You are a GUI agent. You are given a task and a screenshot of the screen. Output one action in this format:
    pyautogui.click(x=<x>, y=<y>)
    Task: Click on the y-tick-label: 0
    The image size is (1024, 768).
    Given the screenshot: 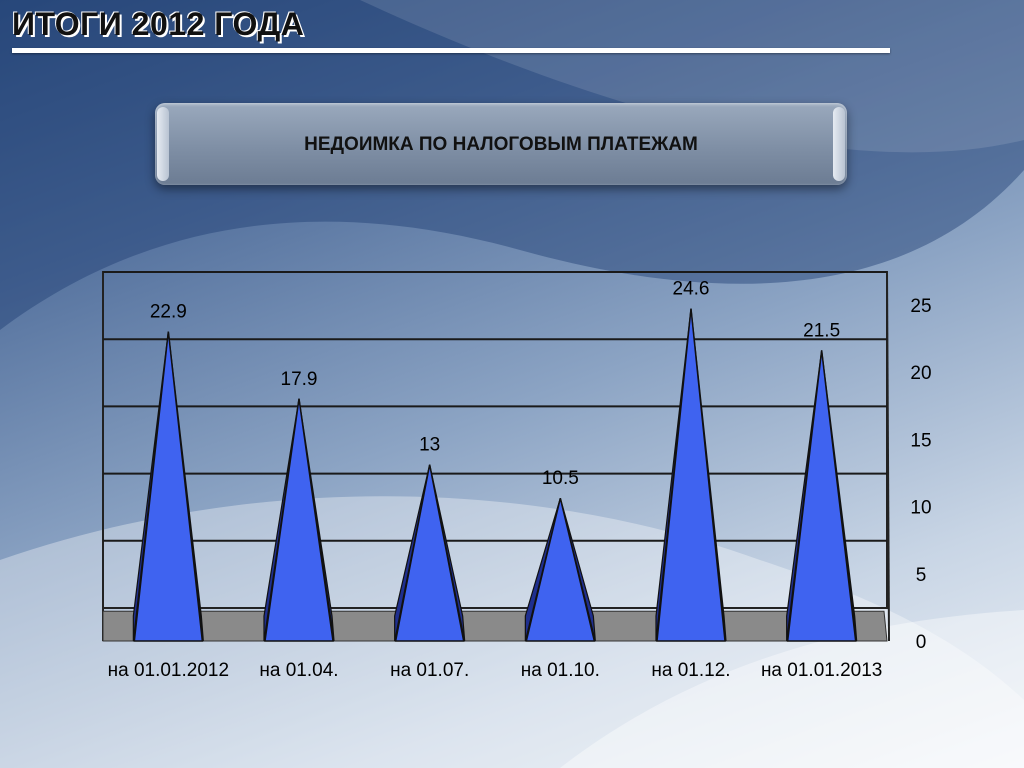 What is the action you would take?
    pyautogui.click(x=921, y=642)
    